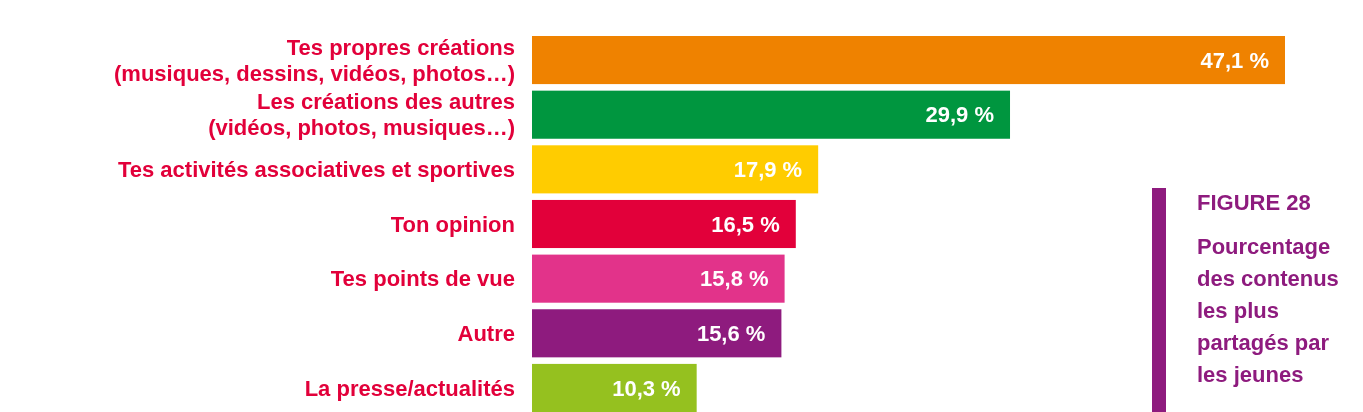  I want to click on y-tick-label: Les créations des autres (vidéos, photos, musiques…), so click(361, 115).